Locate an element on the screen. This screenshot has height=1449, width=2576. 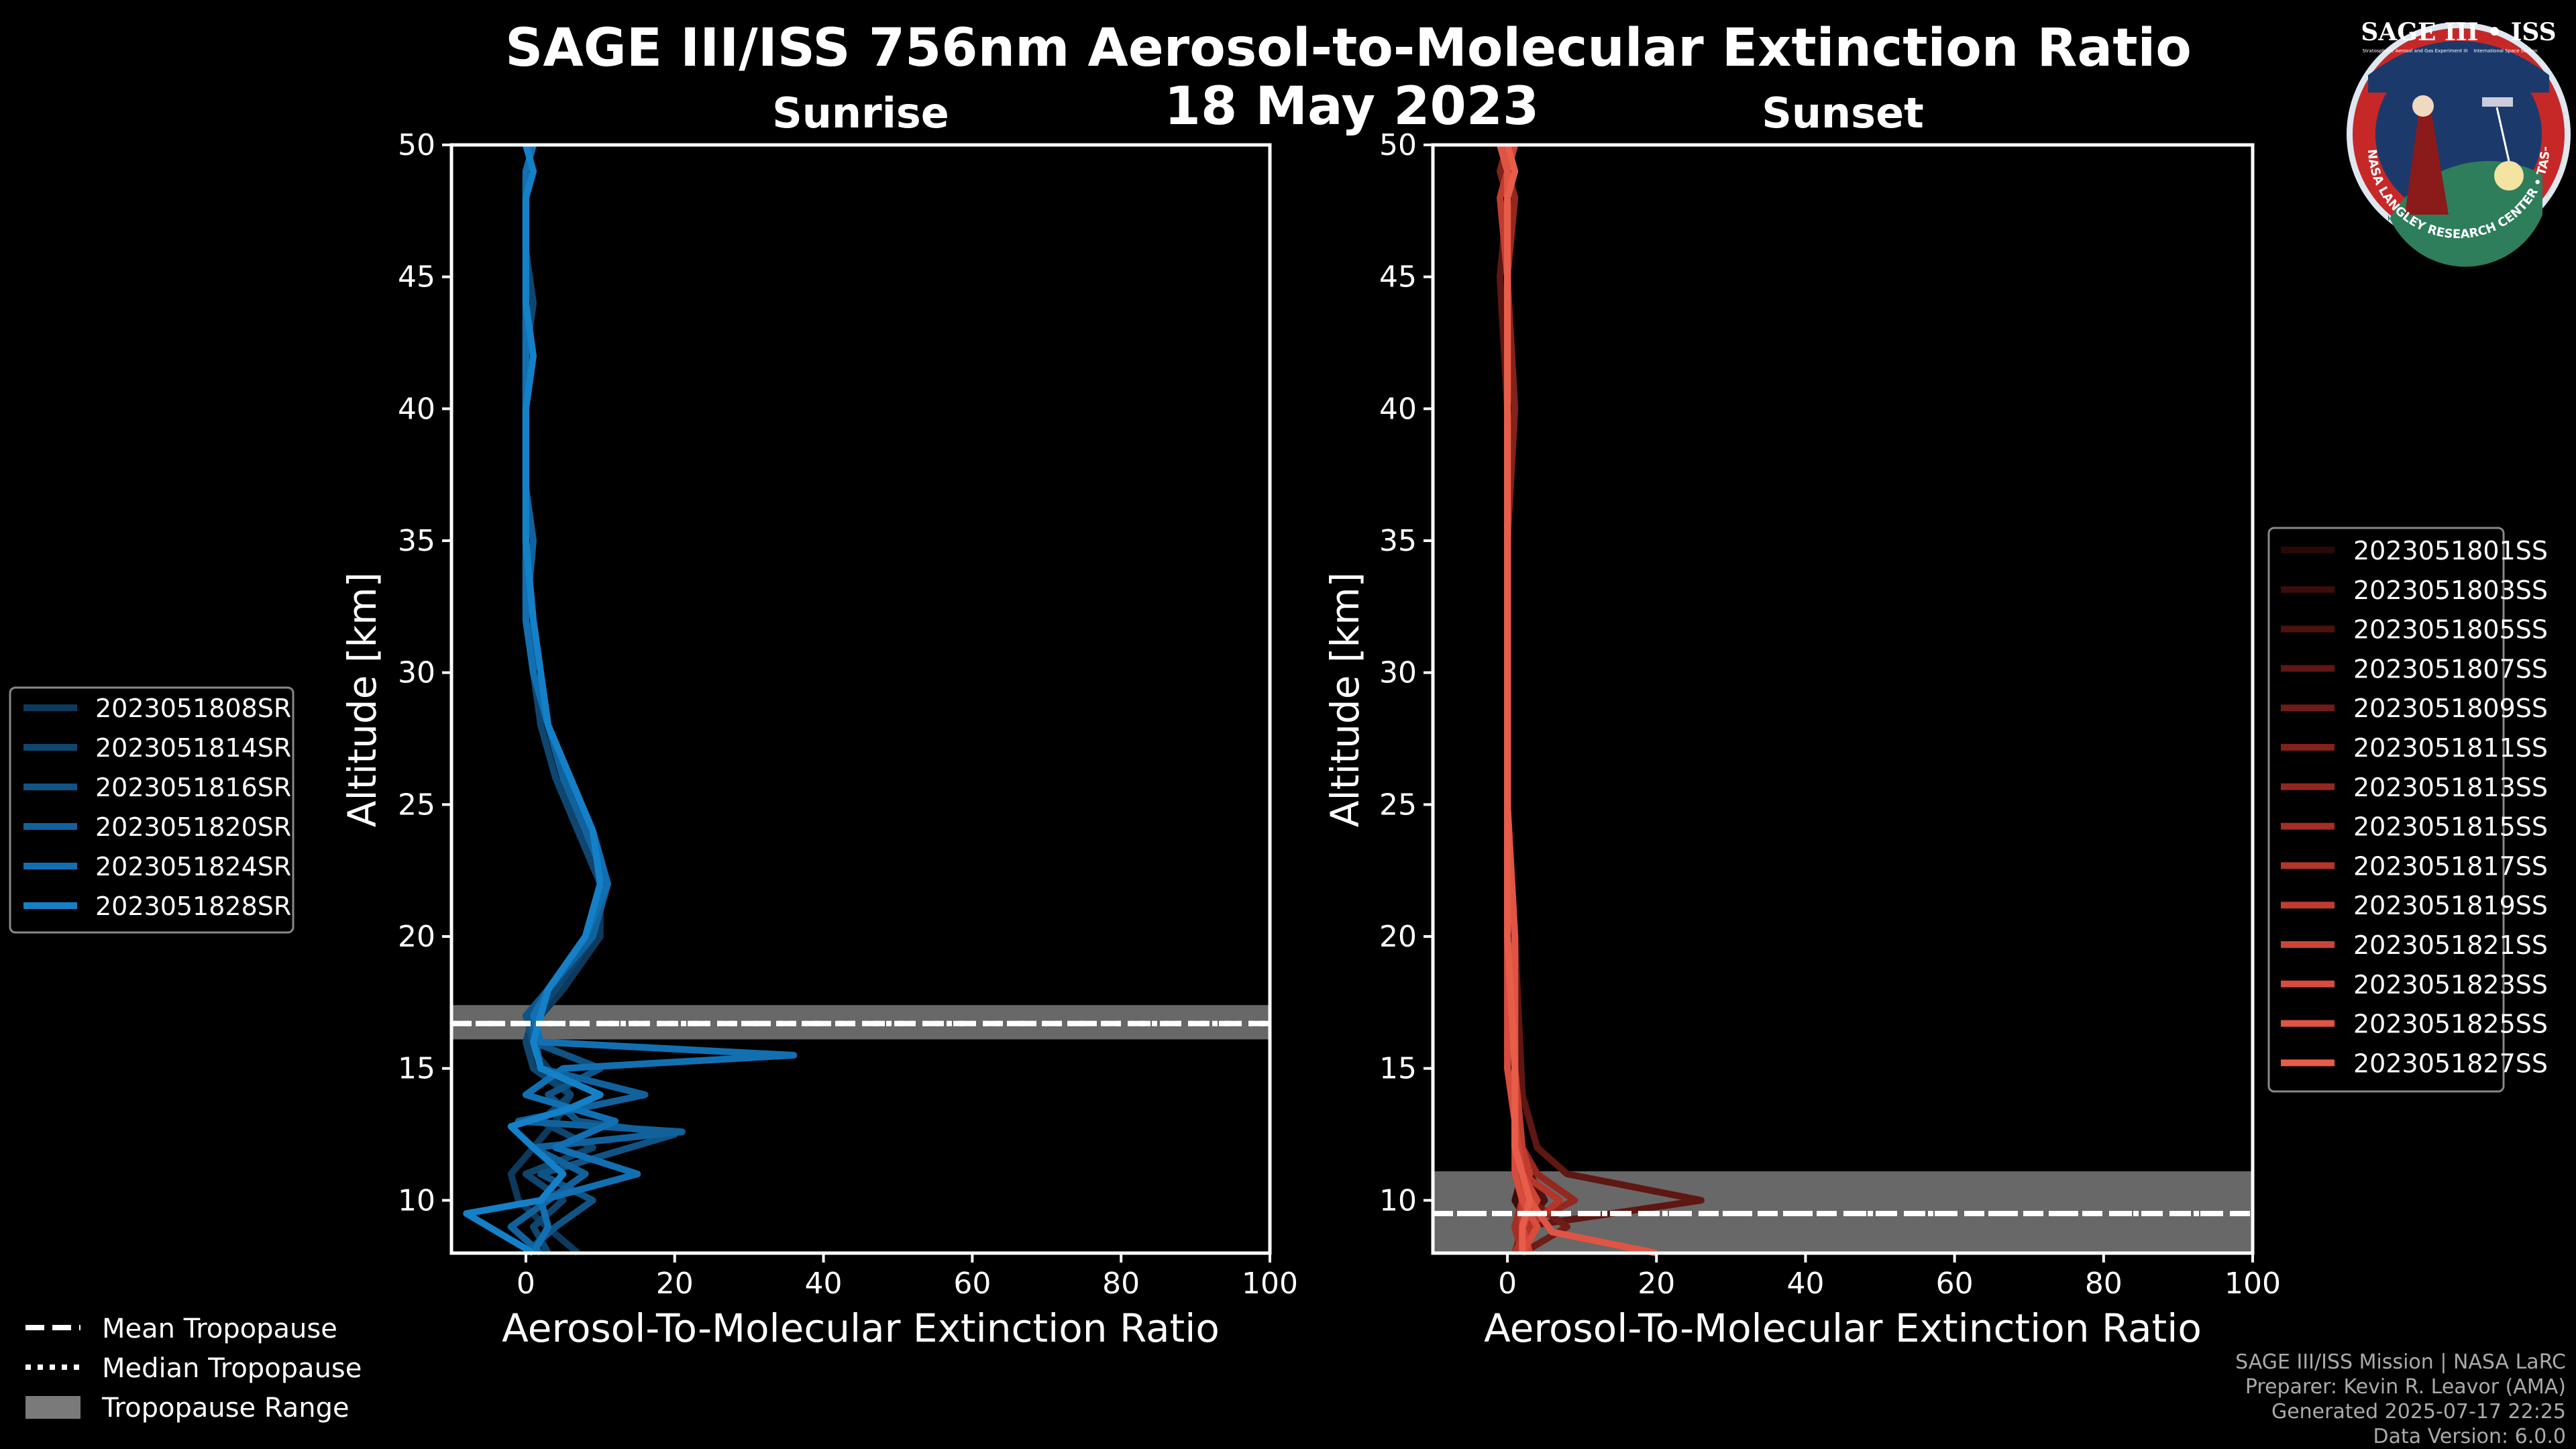
sunset-legend-label: 2023051803SS is located at coordinates (2450, 590).